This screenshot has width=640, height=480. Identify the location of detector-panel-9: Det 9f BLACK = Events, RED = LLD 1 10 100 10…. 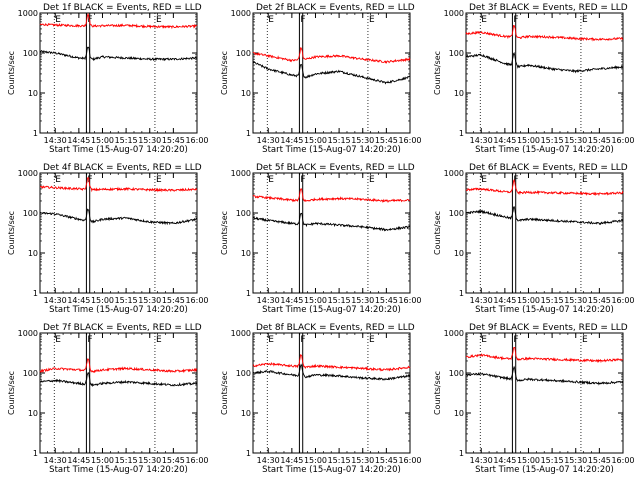
(534, 399).